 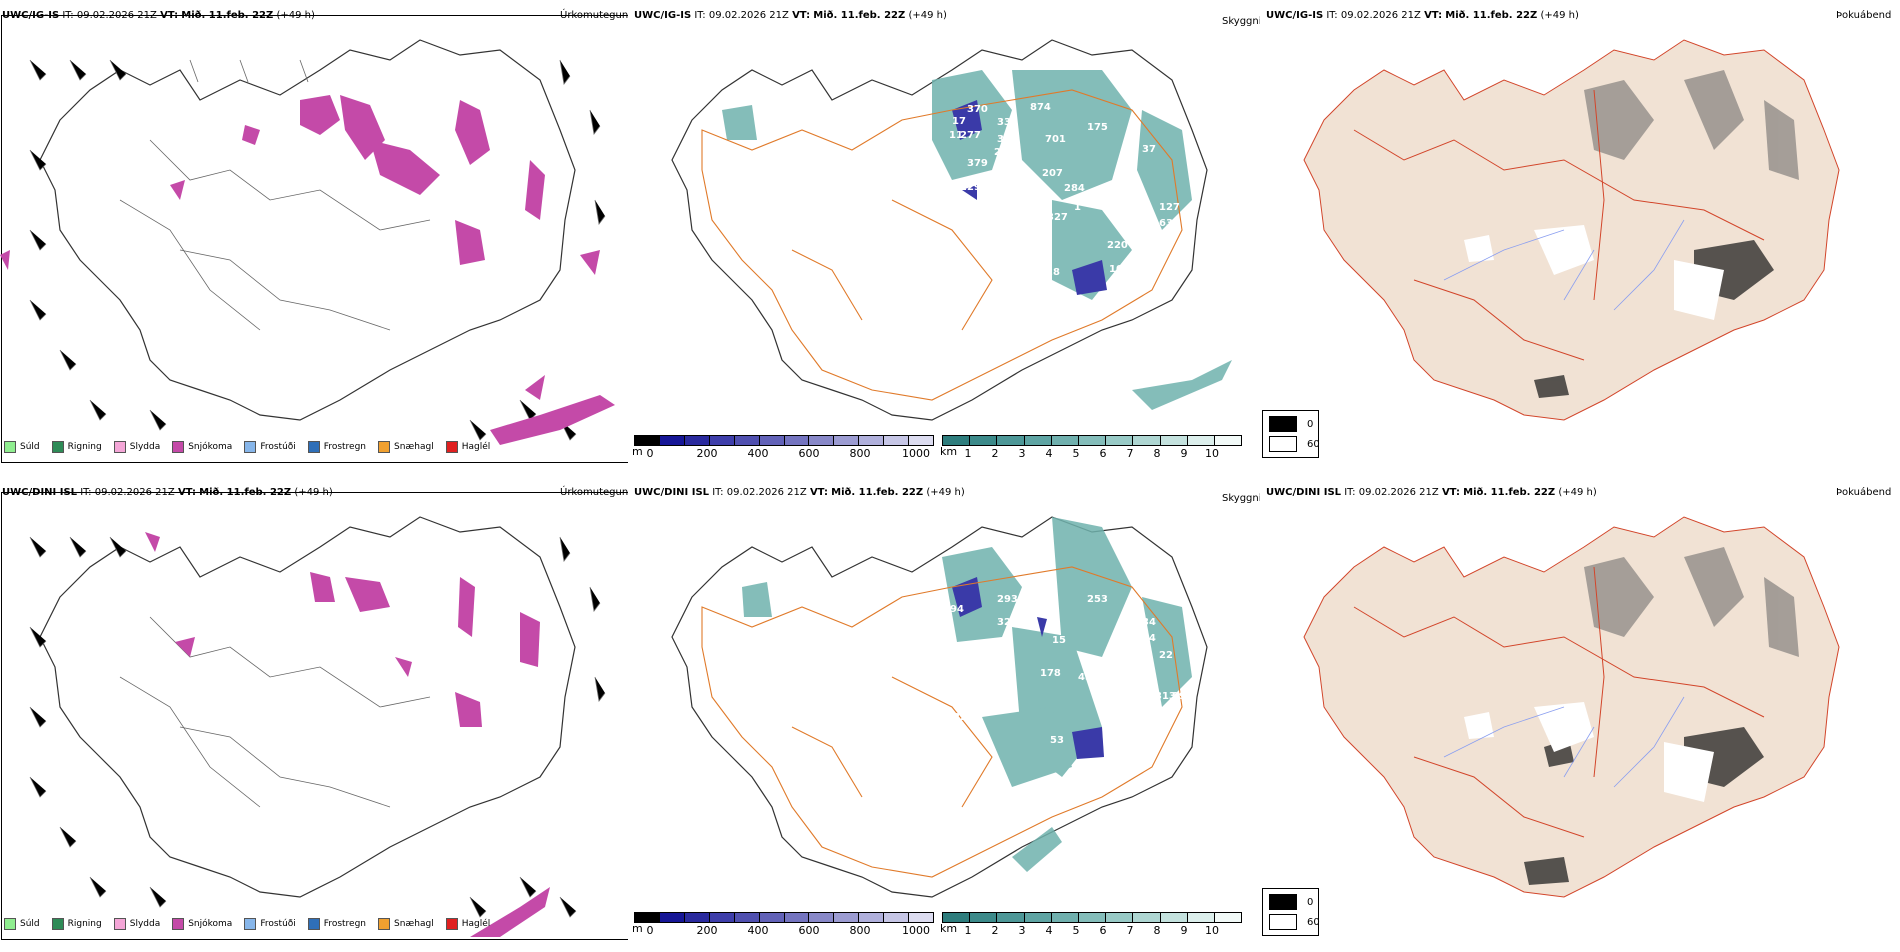 I want to click on cloud-legend-item: 60, so click(x=1294, y=922).